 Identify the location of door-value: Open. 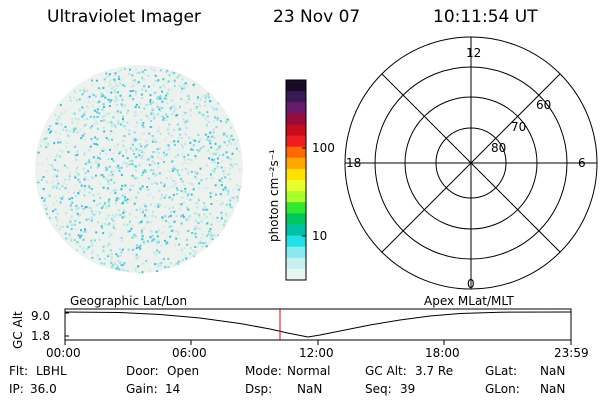
(183, 371).